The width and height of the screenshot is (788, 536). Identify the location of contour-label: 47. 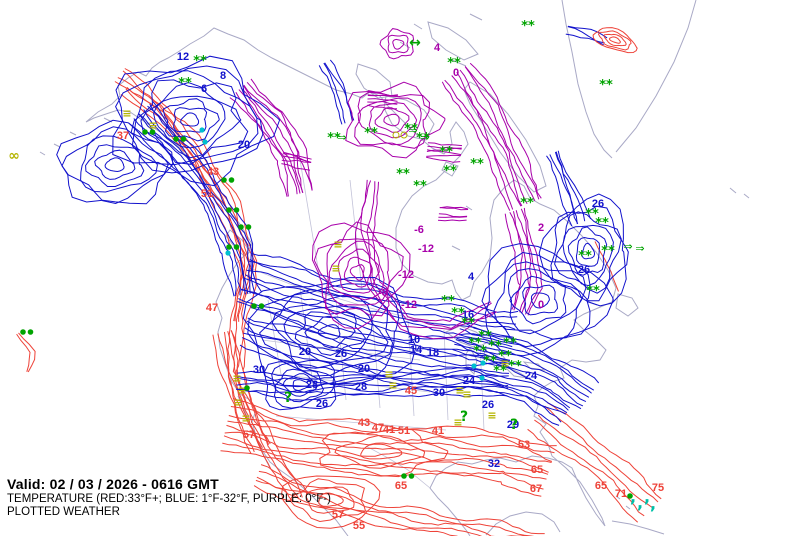
(212, 308).